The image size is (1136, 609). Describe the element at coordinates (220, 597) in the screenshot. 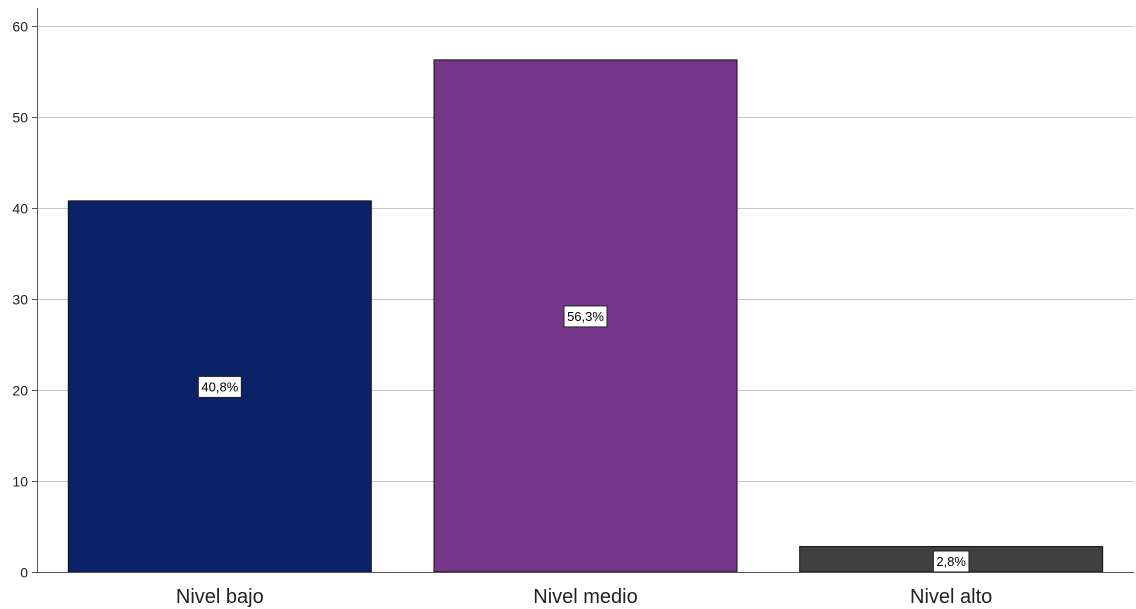

I see `x-tick-label: Nivel bajo` at that location.